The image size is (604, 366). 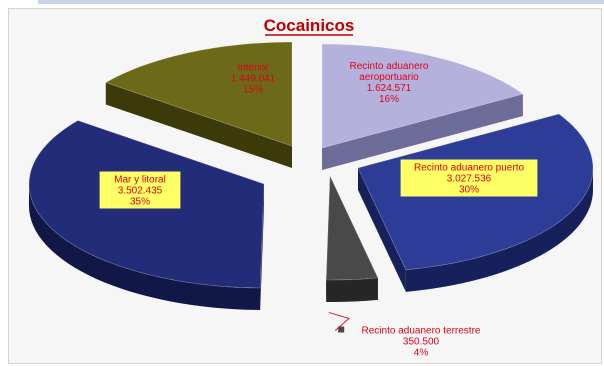 I want to click on leader-line, so click(x=339, y=321).